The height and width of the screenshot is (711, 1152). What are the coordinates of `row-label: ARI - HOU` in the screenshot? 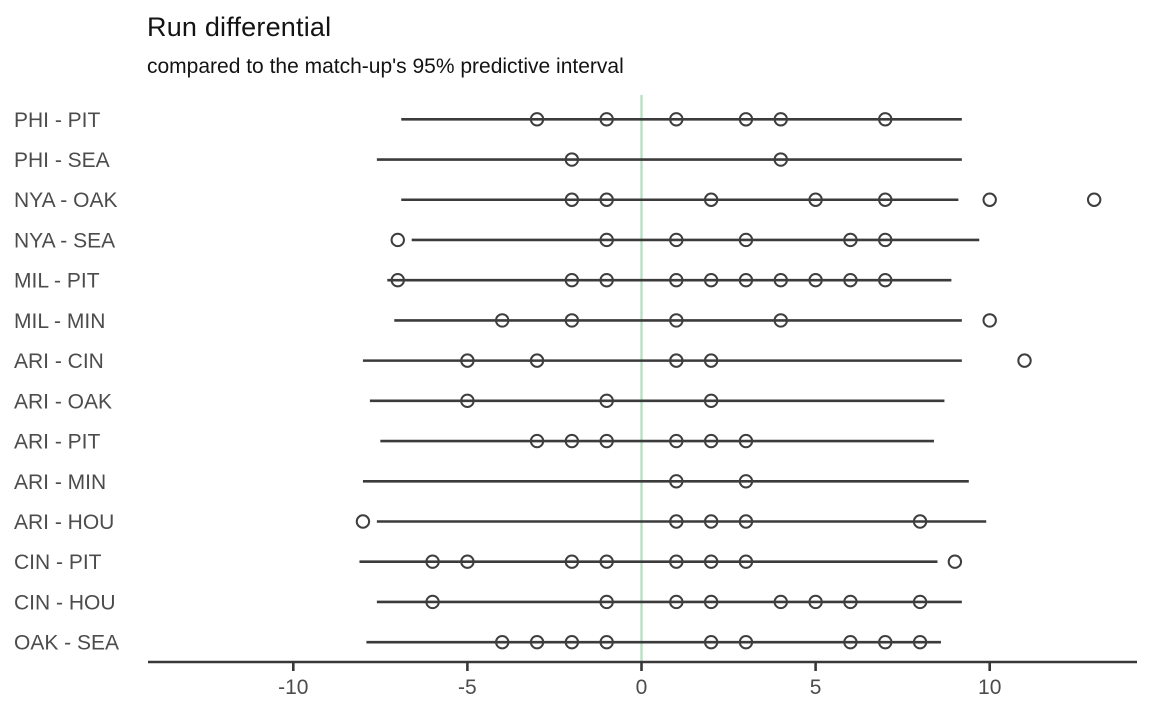 It's located at (64, 522).